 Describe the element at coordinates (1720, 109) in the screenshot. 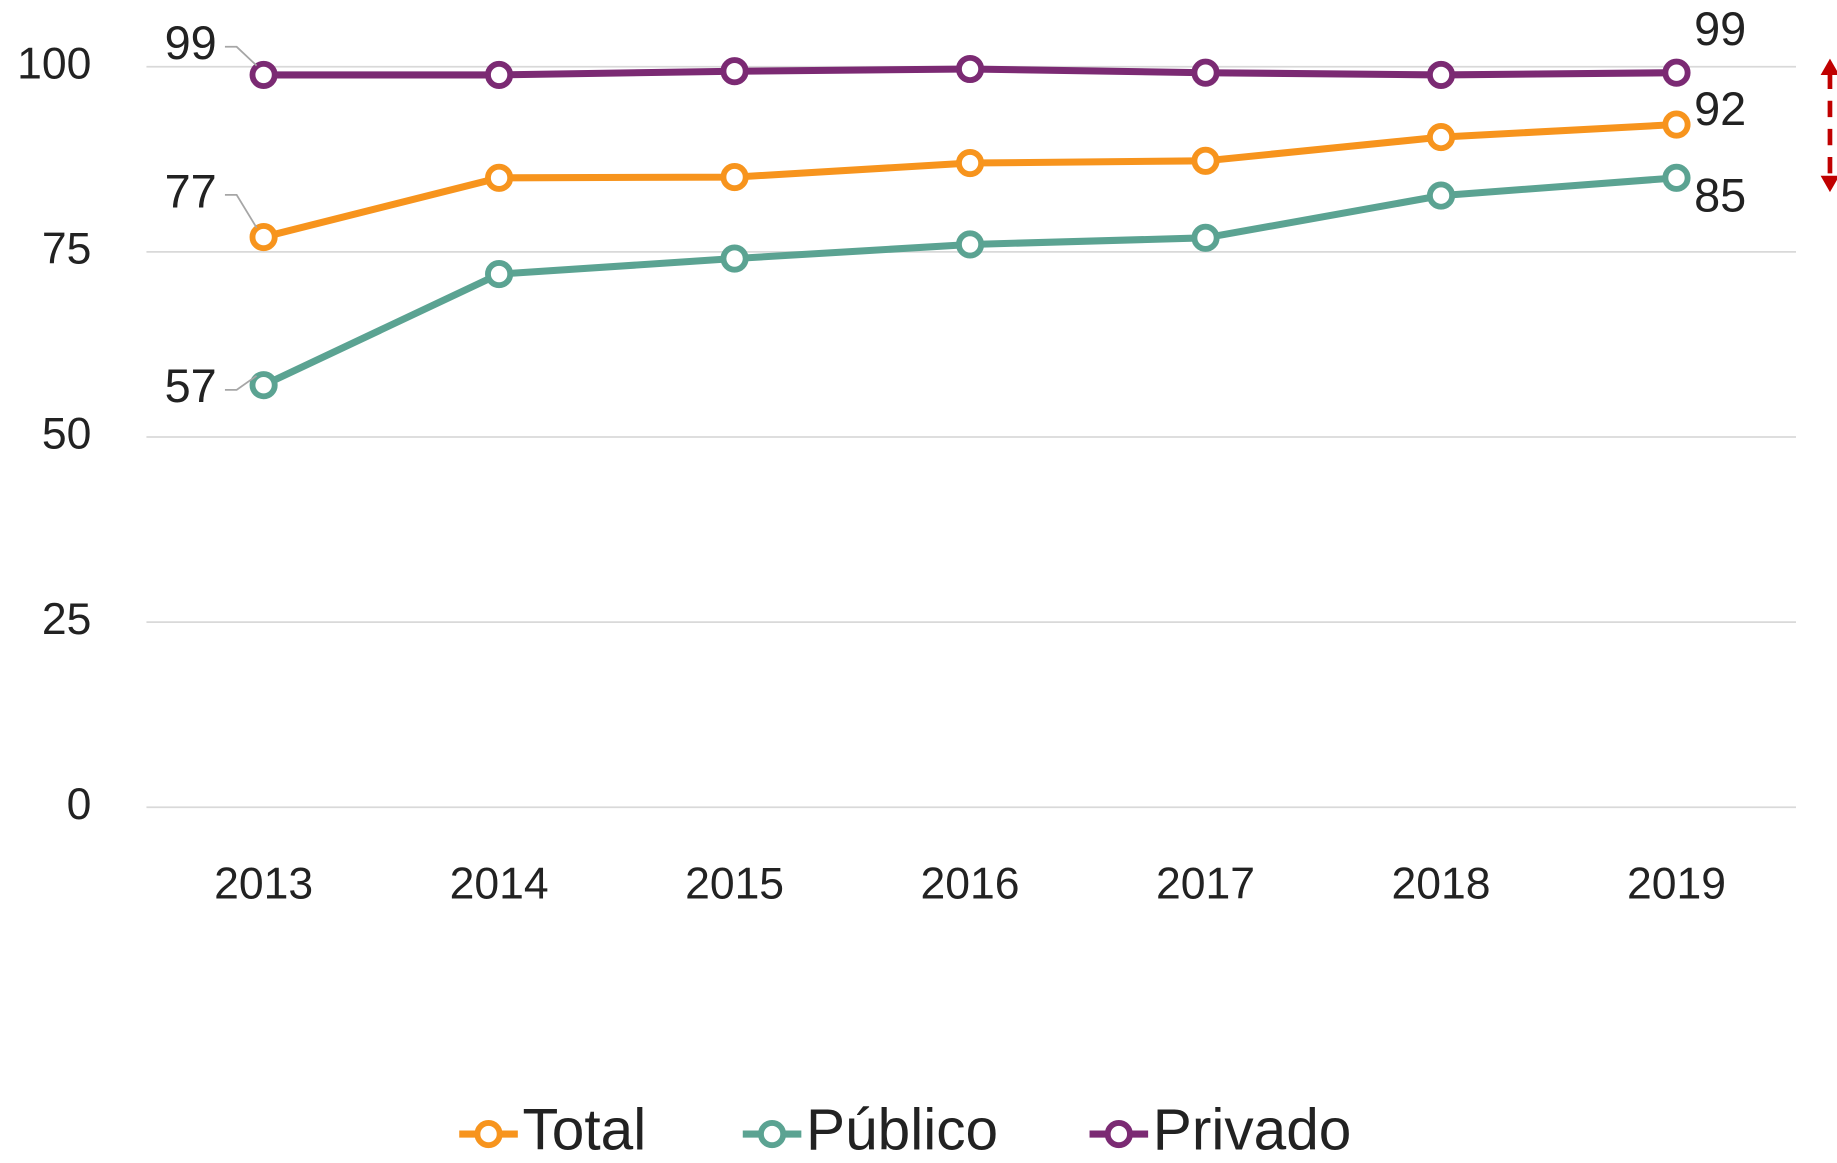

I see `data-label: 92` at that location.